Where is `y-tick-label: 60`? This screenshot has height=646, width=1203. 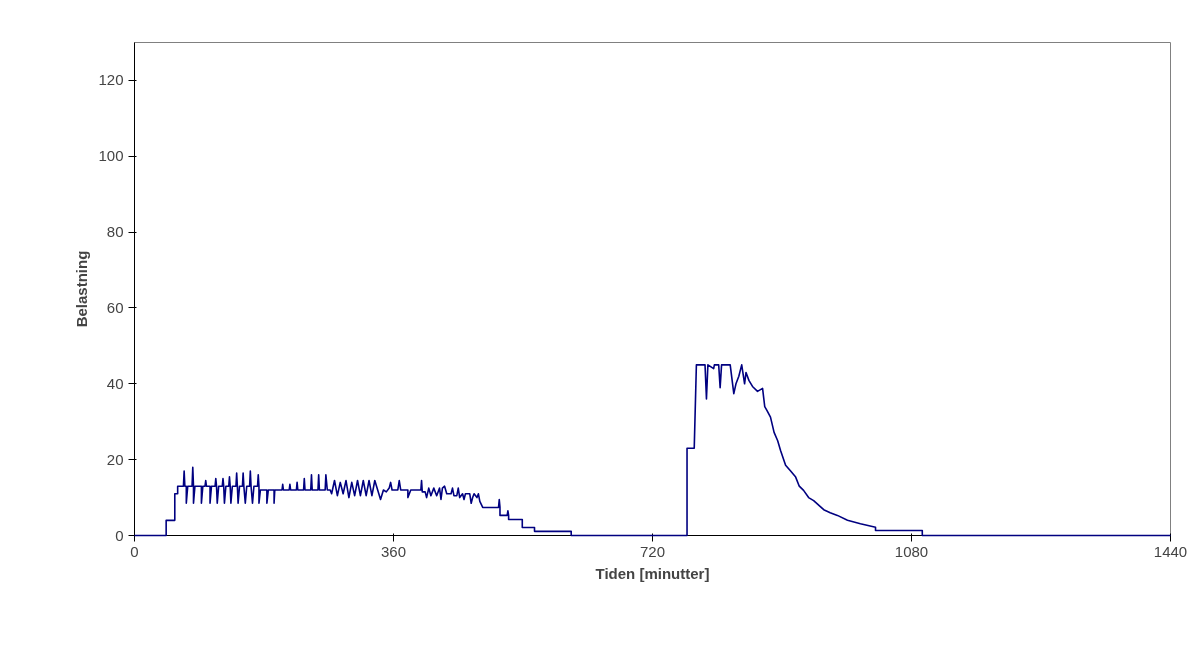
y-tick-label: 60 is located at coordinates (115, 307).